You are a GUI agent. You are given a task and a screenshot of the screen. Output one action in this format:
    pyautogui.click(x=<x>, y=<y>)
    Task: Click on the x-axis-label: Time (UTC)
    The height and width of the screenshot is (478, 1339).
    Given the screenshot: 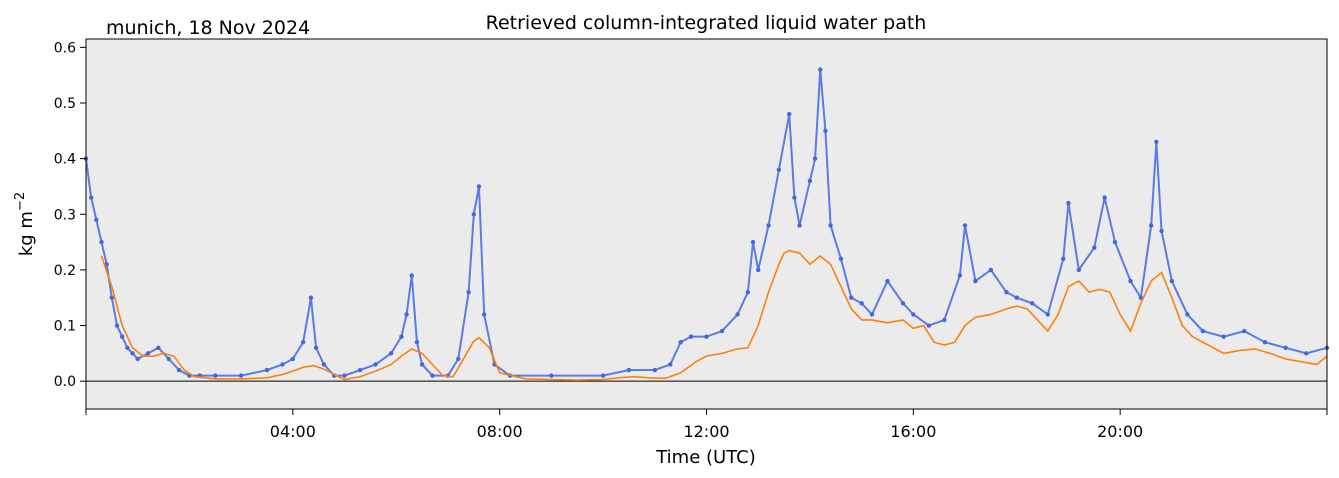 What is the action you would take?
    pyautogui.click(x=705, y=457)
    